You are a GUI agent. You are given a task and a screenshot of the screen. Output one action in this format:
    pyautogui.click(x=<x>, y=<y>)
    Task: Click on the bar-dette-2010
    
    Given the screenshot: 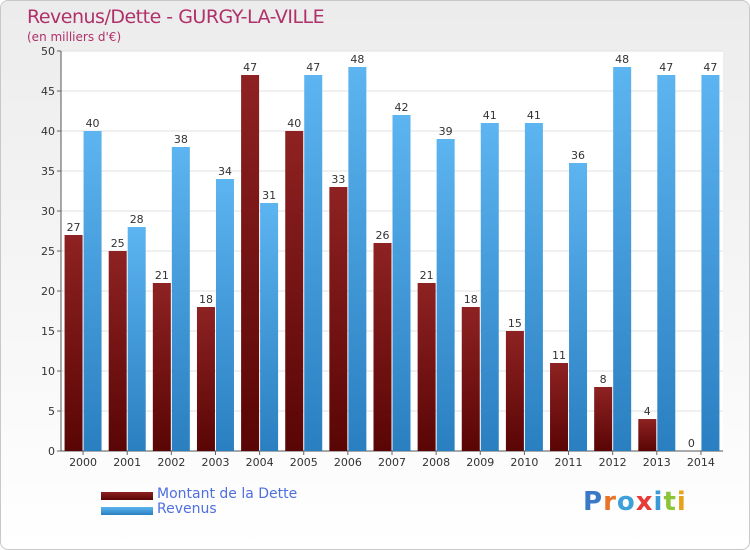 What is the action you would take?
    pyautogui.click(x=514, y=391)
    